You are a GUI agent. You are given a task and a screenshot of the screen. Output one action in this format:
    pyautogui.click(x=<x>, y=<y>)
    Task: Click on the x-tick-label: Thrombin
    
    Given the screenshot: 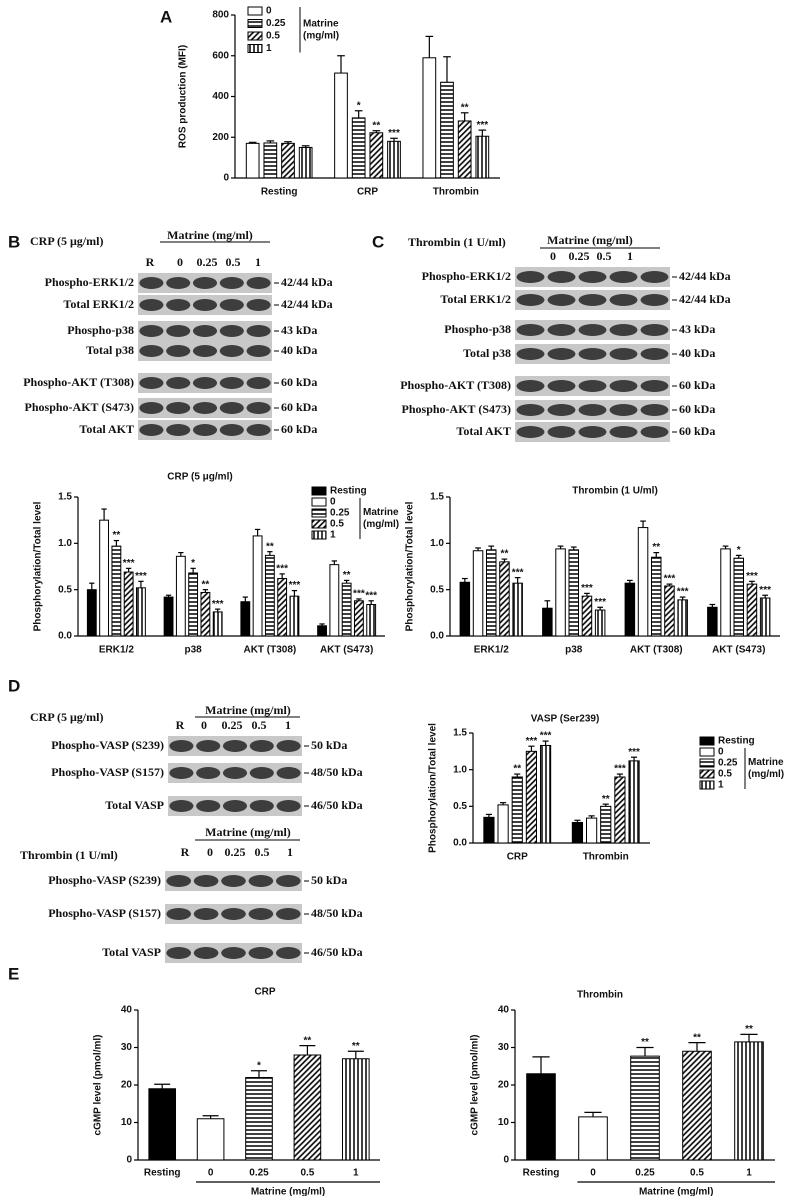 What is the action you would take?
    pyautogui.click(x=606, y=857)
    